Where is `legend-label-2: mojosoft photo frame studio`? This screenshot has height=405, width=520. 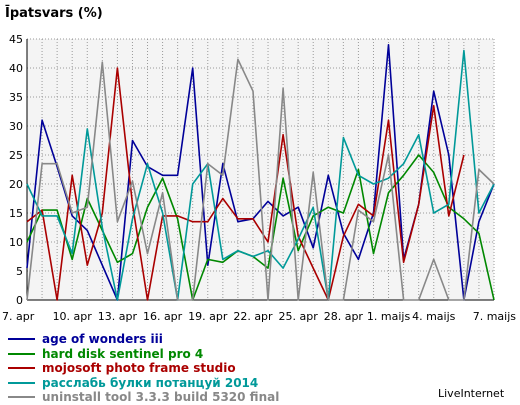 legend-label-2: mojosoft photo frame studio is located at coordinates (139, 368).